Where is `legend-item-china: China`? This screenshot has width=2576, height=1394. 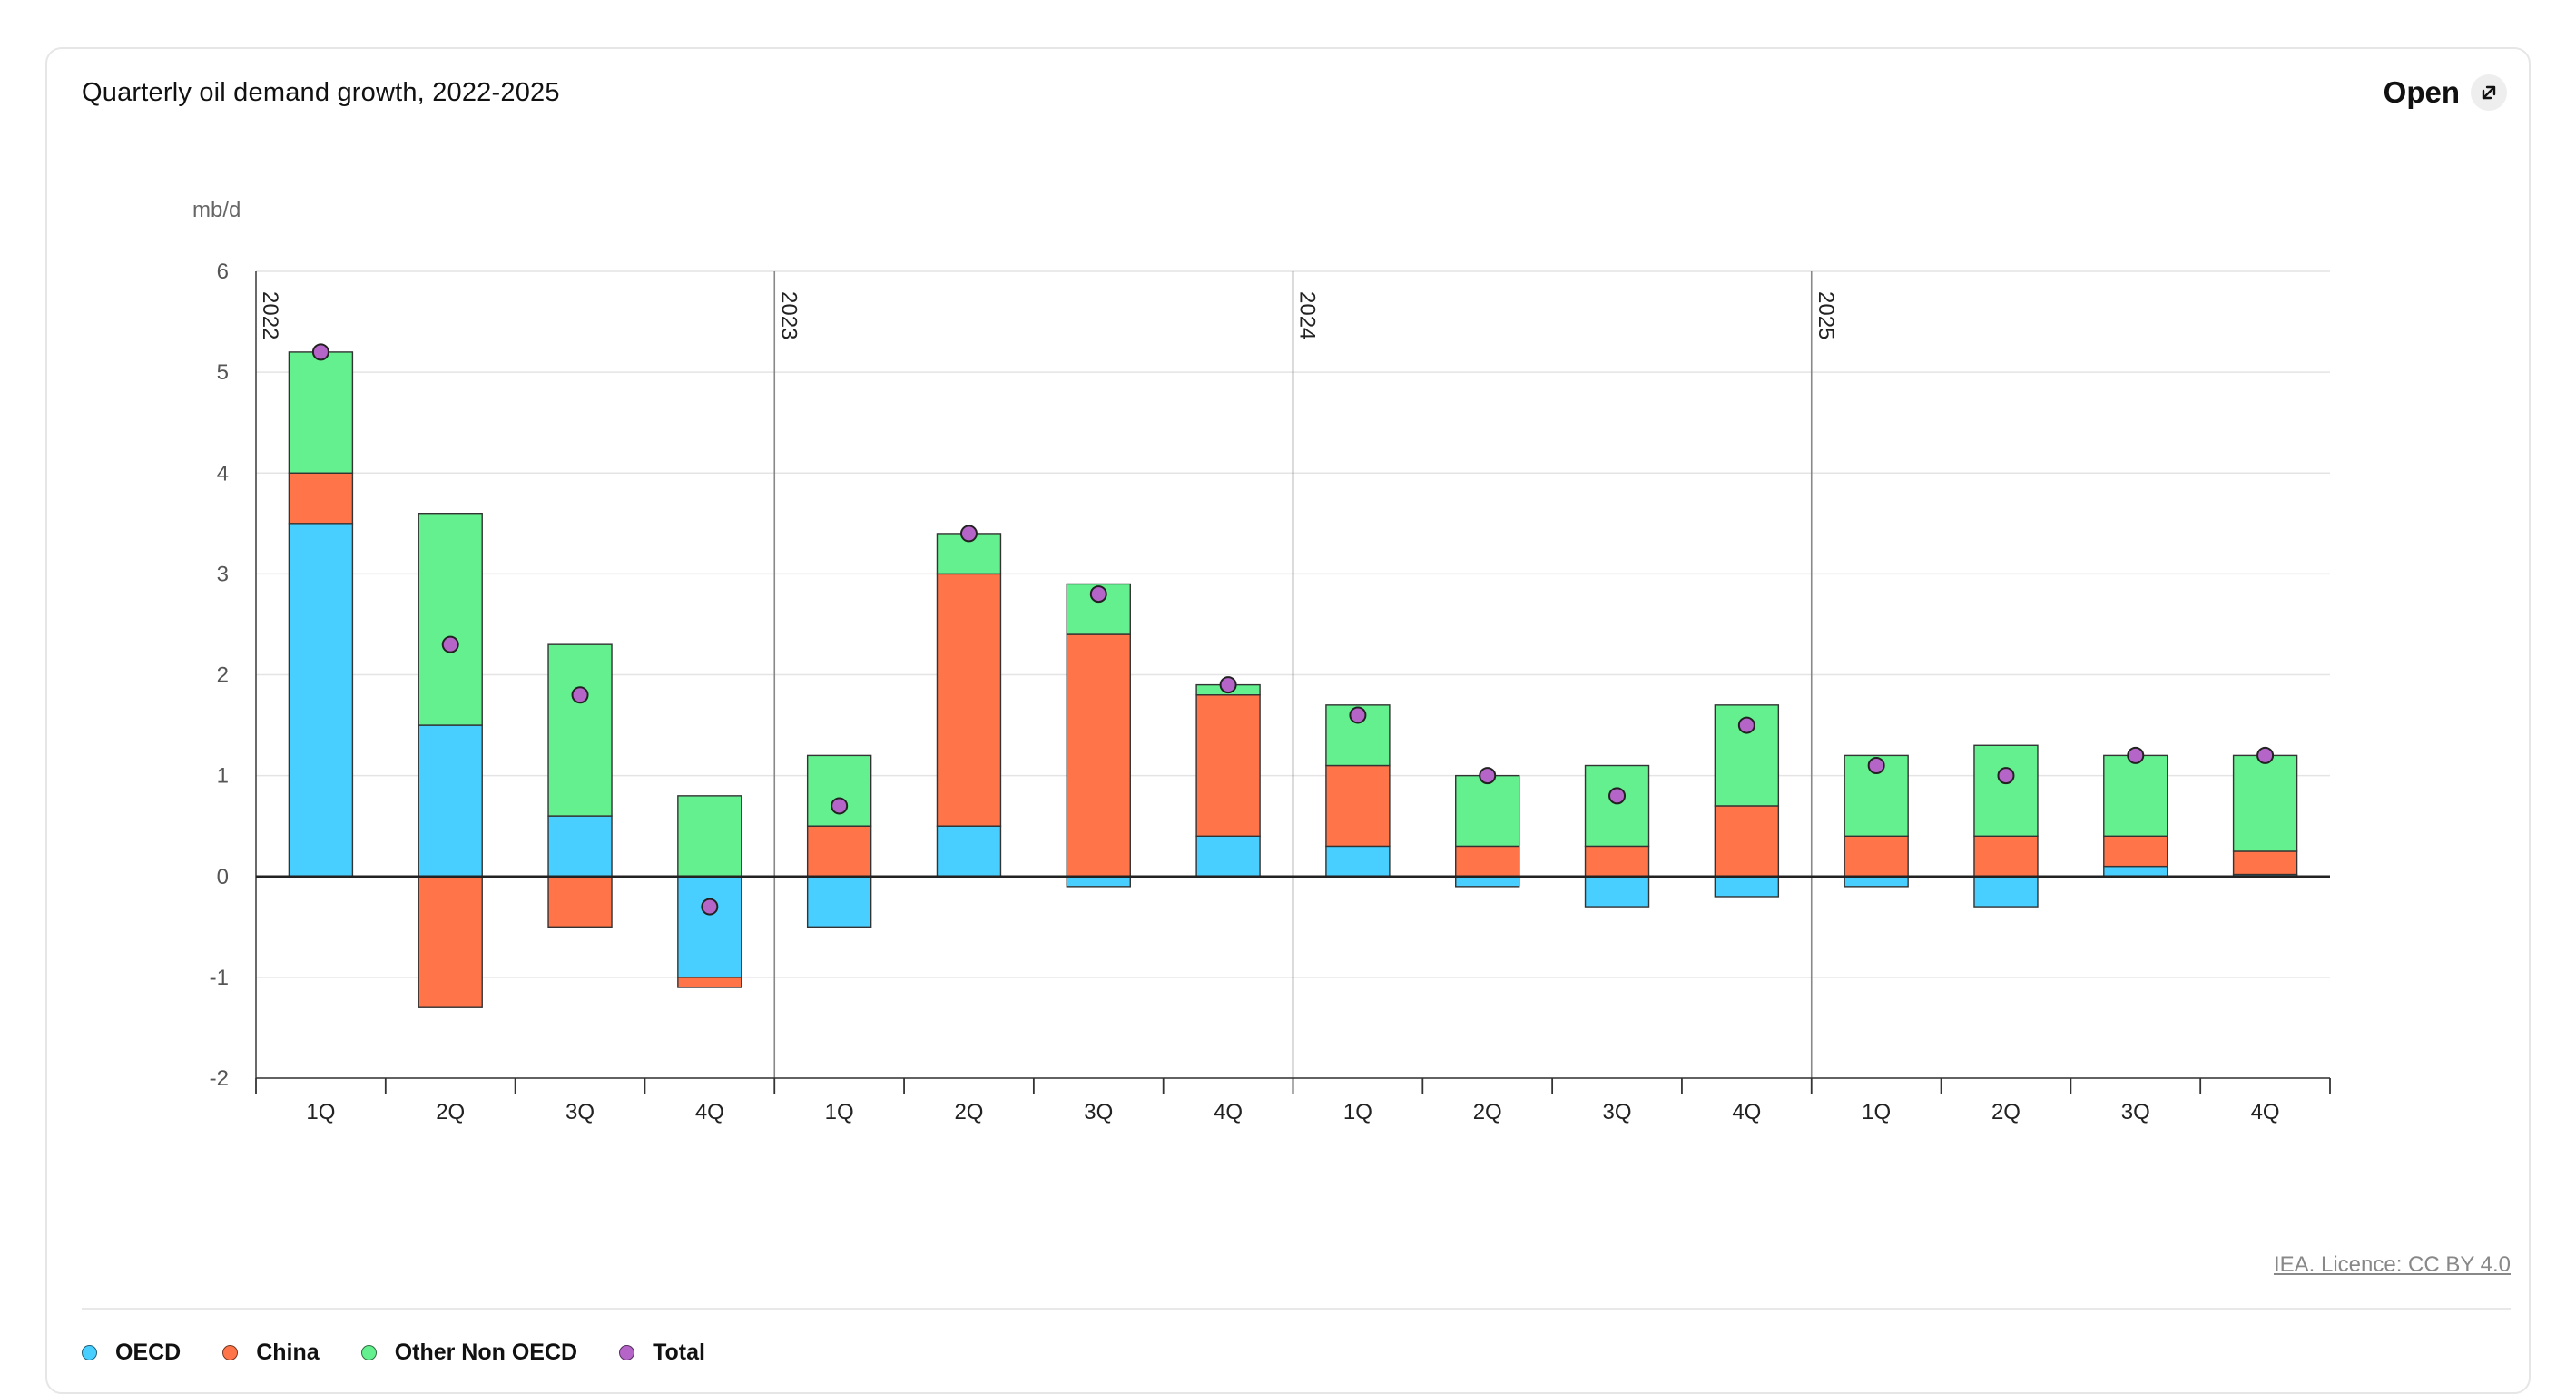
legend-item-china: China is located at coordinates (271, 1353).